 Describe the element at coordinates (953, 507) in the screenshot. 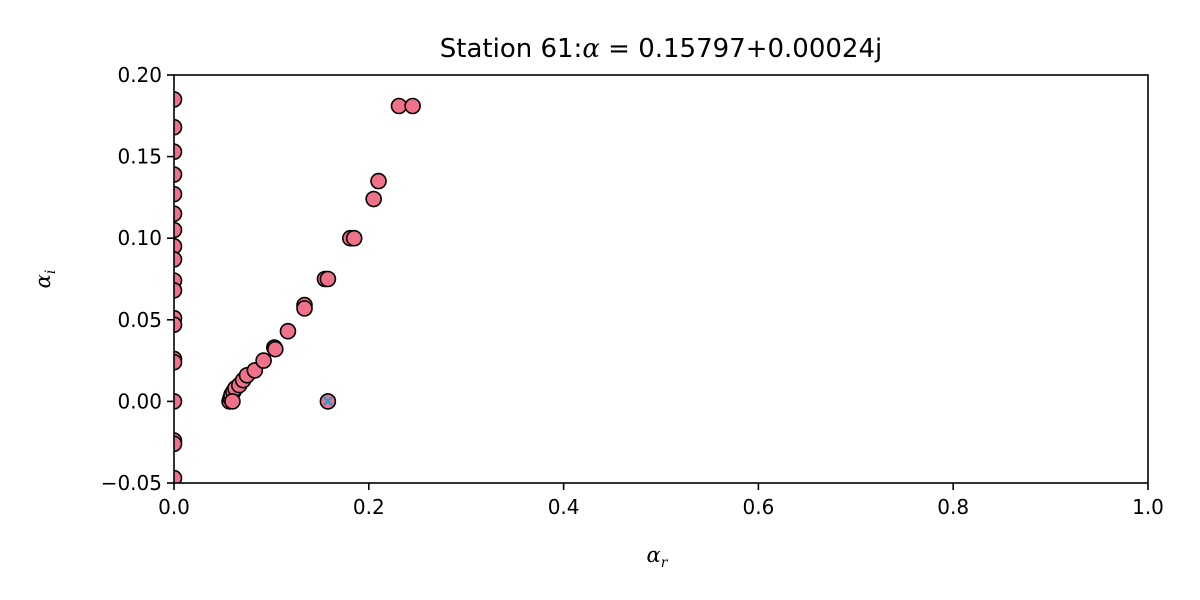

I see `x-tick-label: 0.8` at that location.